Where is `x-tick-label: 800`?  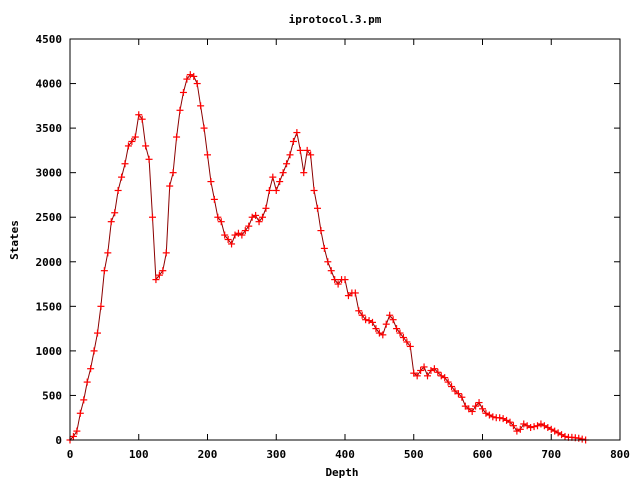
x-tick-label: 800 is located at coordinates (620, 454).